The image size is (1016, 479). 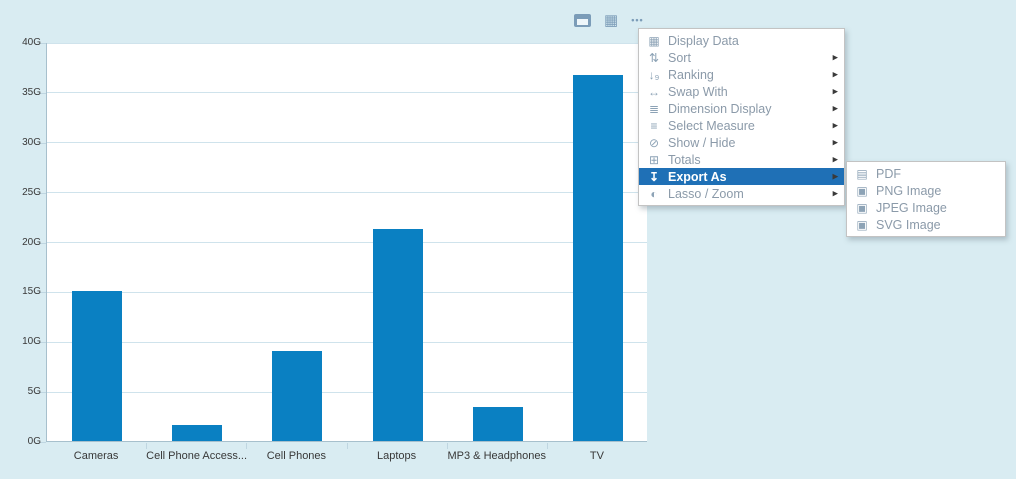 I want to click on more-options-icon: •••, so click(x=637, y=19).